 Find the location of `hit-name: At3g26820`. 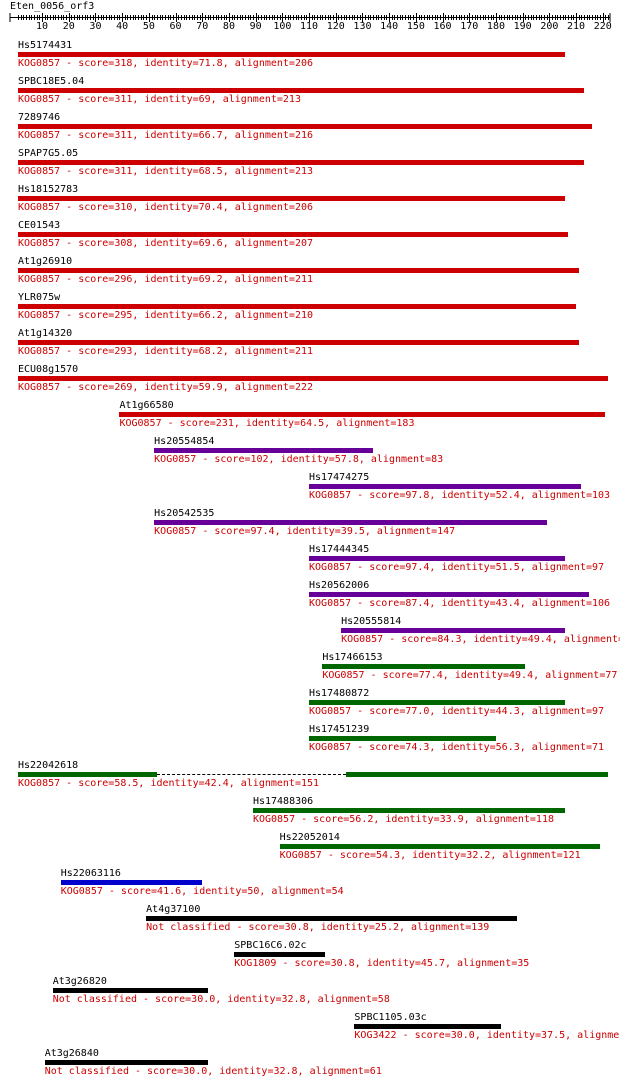

hit-name: At3g26820 is located at coordinates (79, 981).